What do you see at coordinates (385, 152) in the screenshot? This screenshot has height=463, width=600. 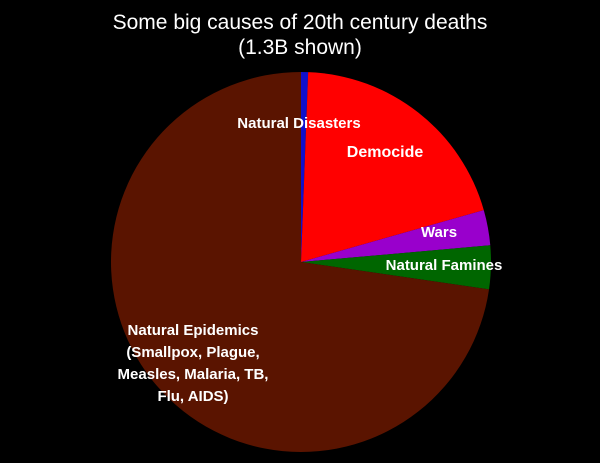 I see `slice-label-1: Democide` at bounding box center [385, 152].